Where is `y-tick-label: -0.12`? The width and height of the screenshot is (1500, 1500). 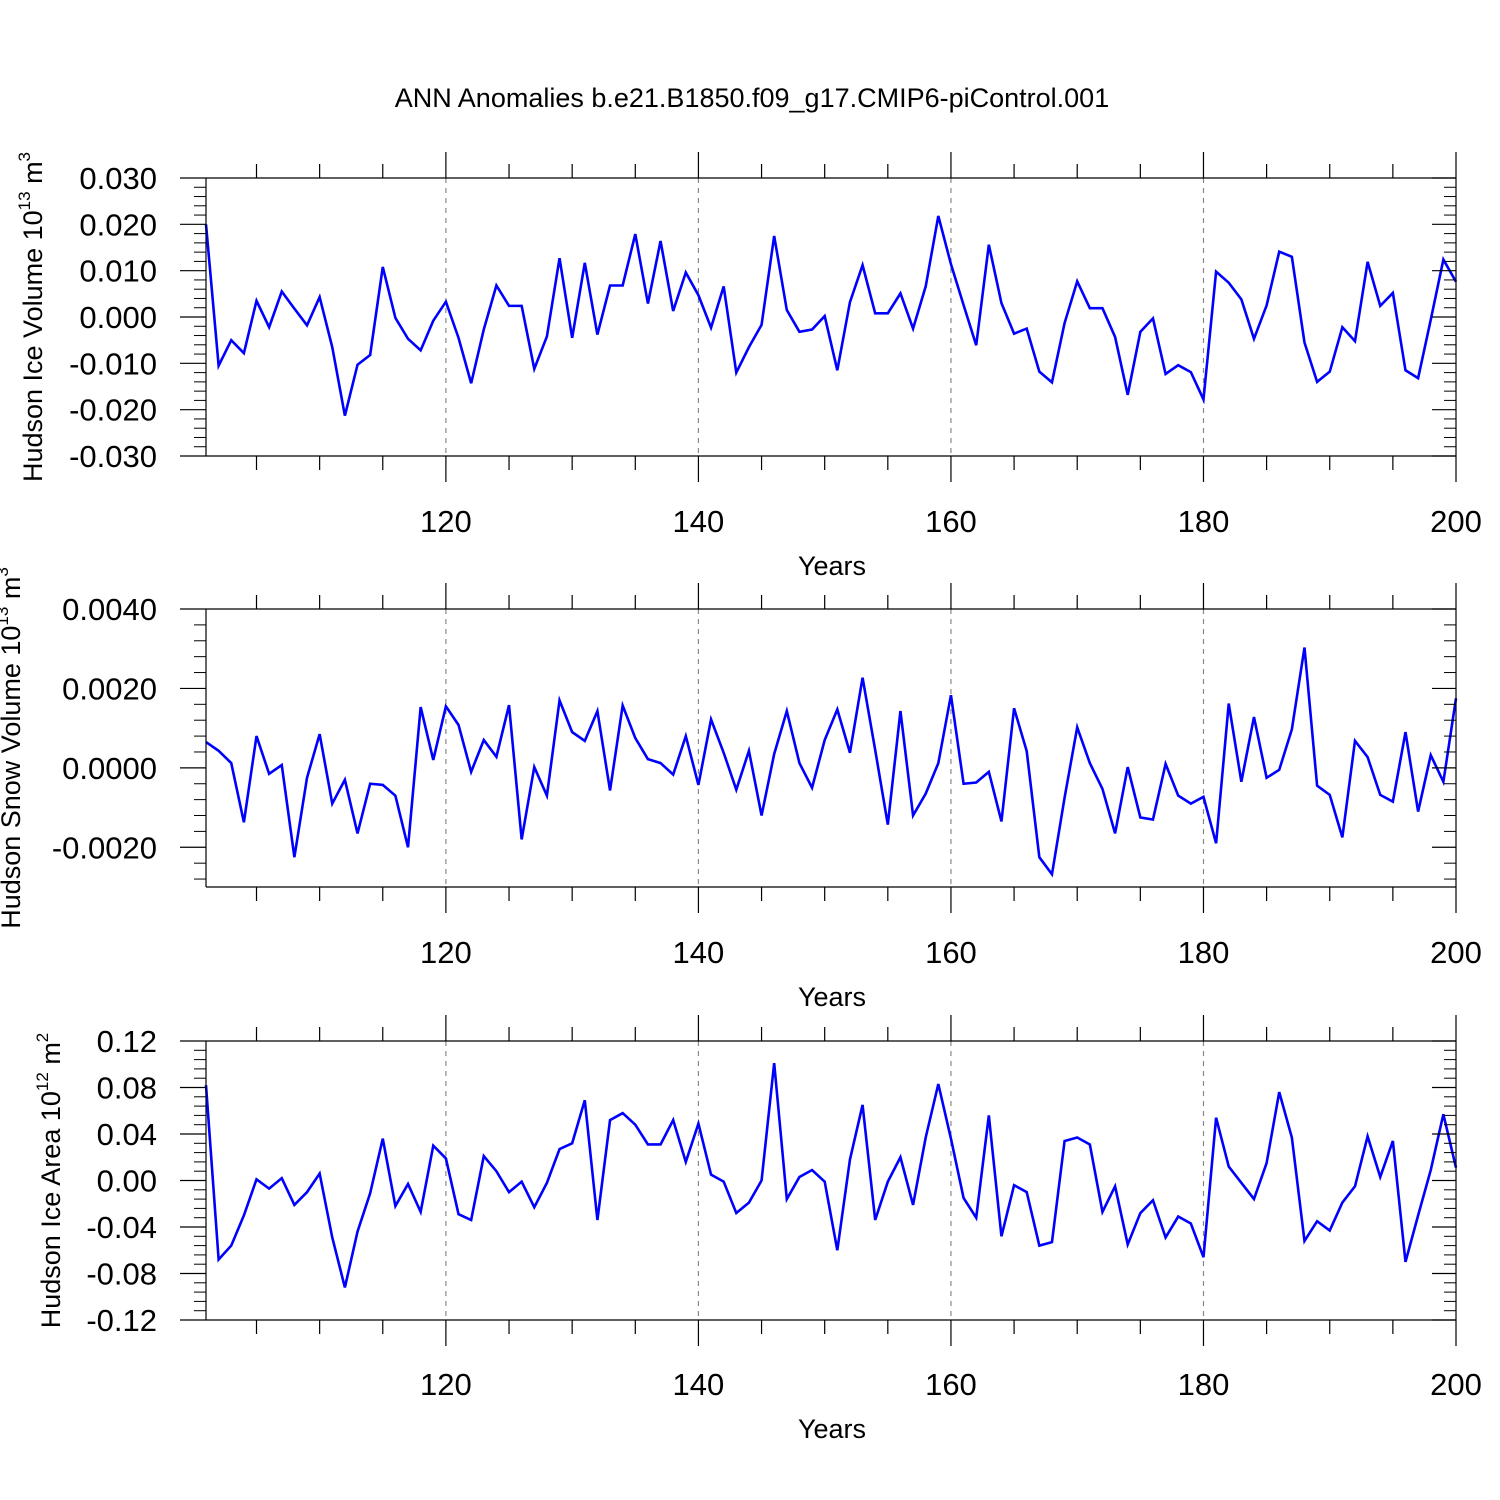
y-tick-label: -0.12 is located at coordinates (121, 1320).